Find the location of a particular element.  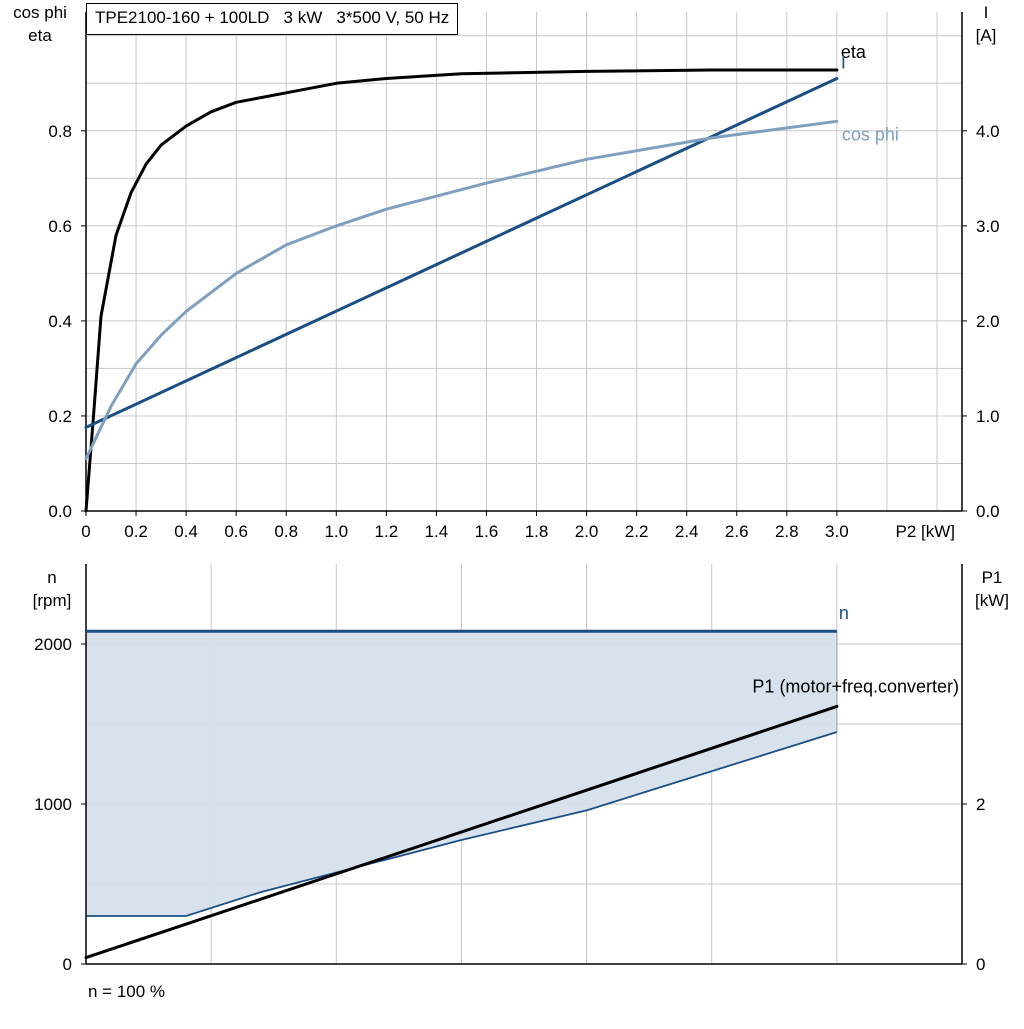

top-x-tick-label: 2.2 is located at coordinates (637, 531).